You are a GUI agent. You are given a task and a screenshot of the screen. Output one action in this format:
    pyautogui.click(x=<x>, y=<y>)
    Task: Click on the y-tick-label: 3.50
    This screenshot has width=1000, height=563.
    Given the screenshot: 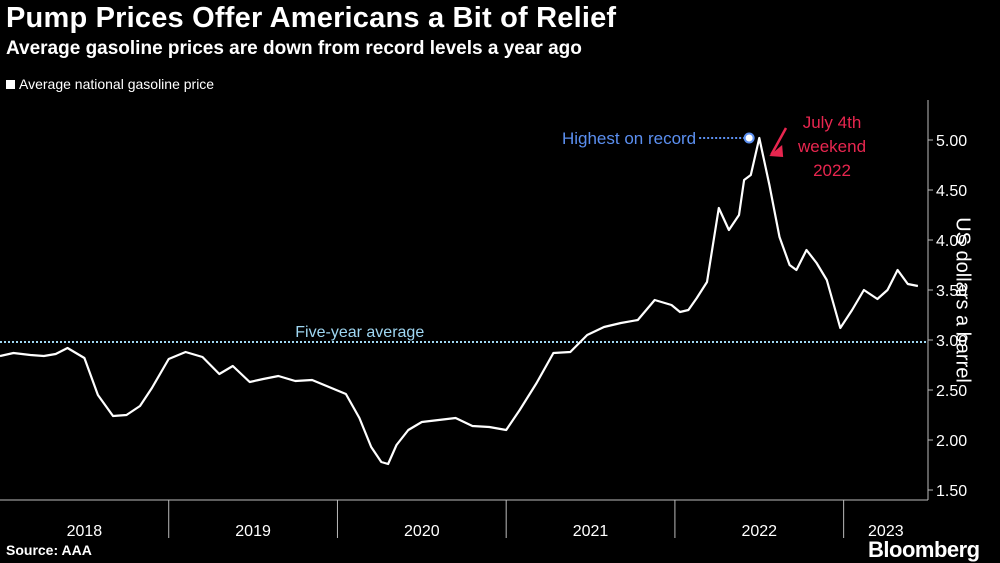 What is the action you would take?
    pyautogui.click(x=951, y=291)
    